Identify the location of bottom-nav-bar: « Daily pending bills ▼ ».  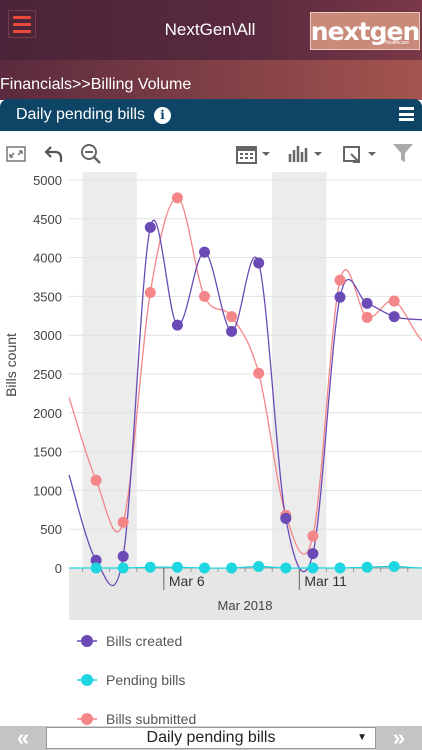
(211, 738).